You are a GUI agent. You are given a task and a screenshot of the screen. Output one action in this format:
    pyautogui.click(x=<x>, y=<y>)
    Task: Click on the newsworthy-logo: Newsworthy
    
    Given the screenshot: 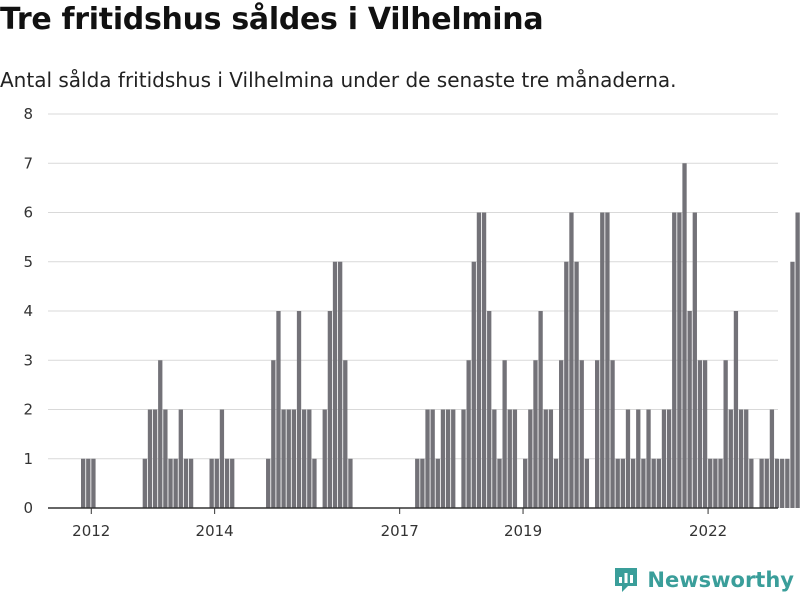 What is the action you would take?
    pyautogui.click(x=703, y=580)
    